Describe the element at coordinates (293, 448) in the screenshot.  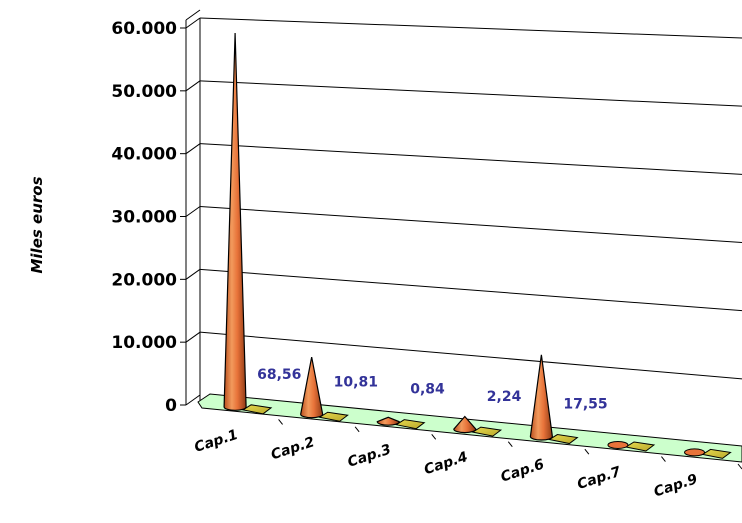
I see `x-tick-label: Cap.2` at that location.